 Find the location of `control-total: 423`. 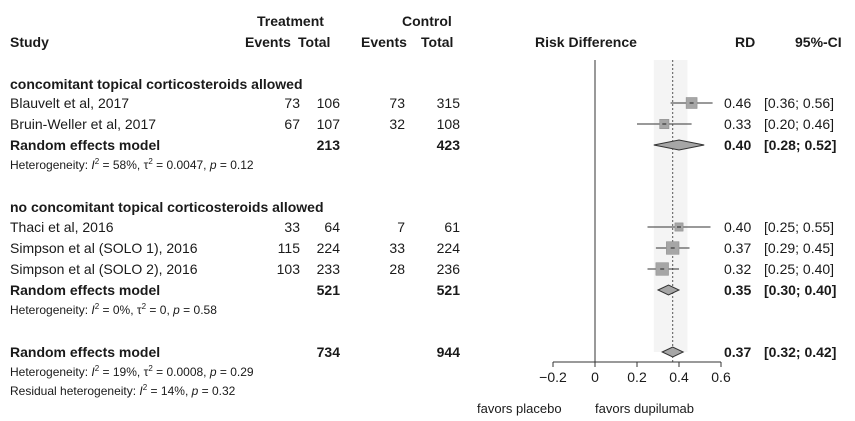

control-total: 423 is located at coordinates (448, 145).